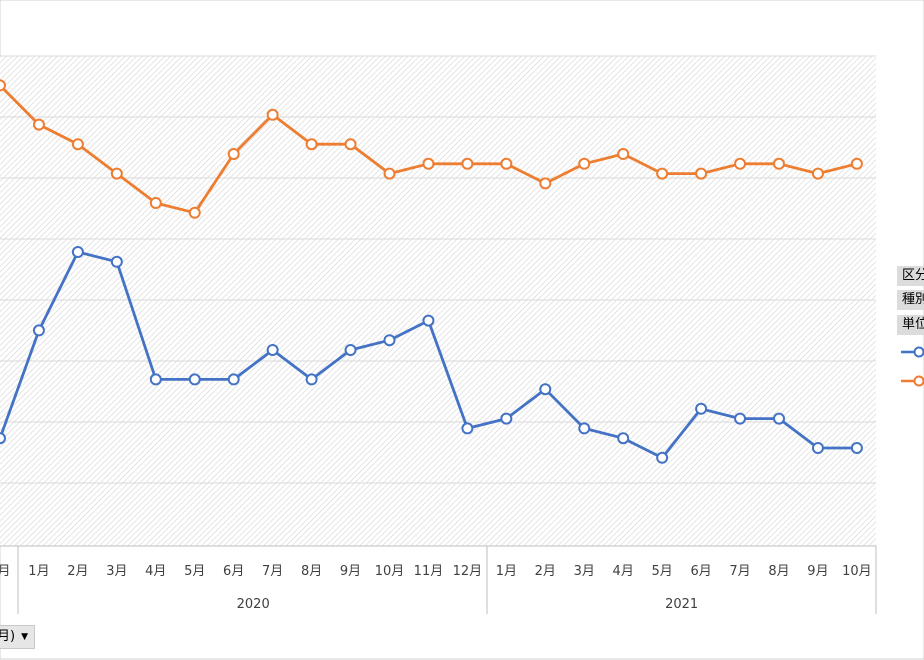 The width and height of the screenshot is (924, 660). I want to click on legend-tag-unit-label: 単位, so click(913, 324).